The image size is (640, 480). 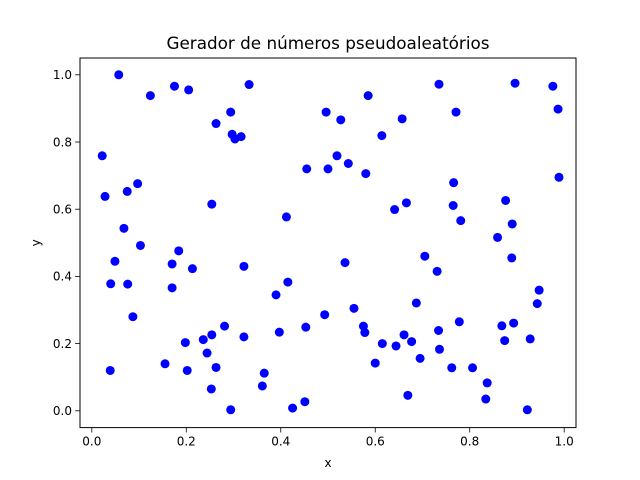 I want to click on y-tick-label: 0.0, so click(x=62, y=411).